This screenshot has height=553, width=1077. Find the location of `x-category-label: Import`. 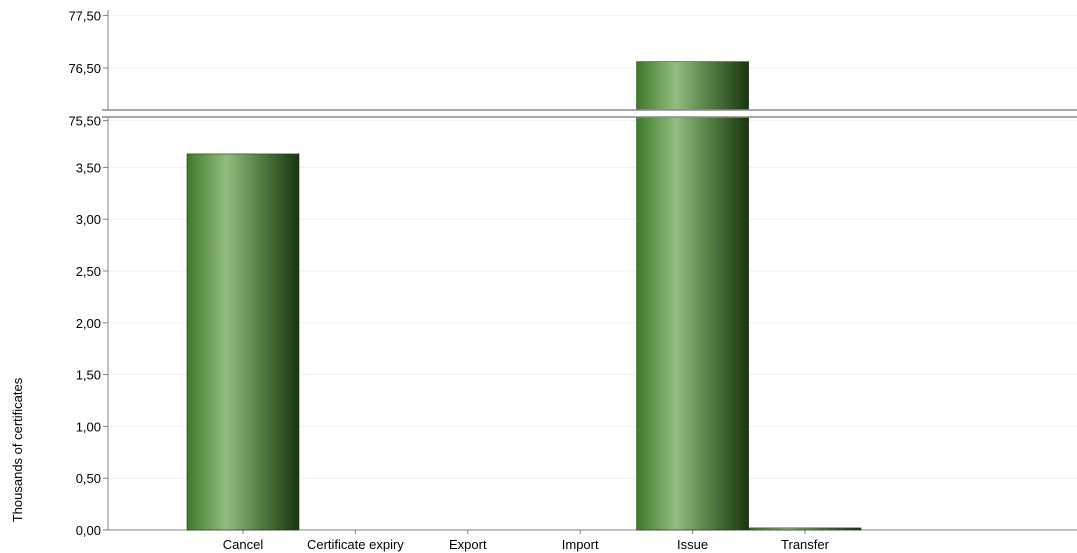

x-category-label: Import is located at coordinates (580, 544).